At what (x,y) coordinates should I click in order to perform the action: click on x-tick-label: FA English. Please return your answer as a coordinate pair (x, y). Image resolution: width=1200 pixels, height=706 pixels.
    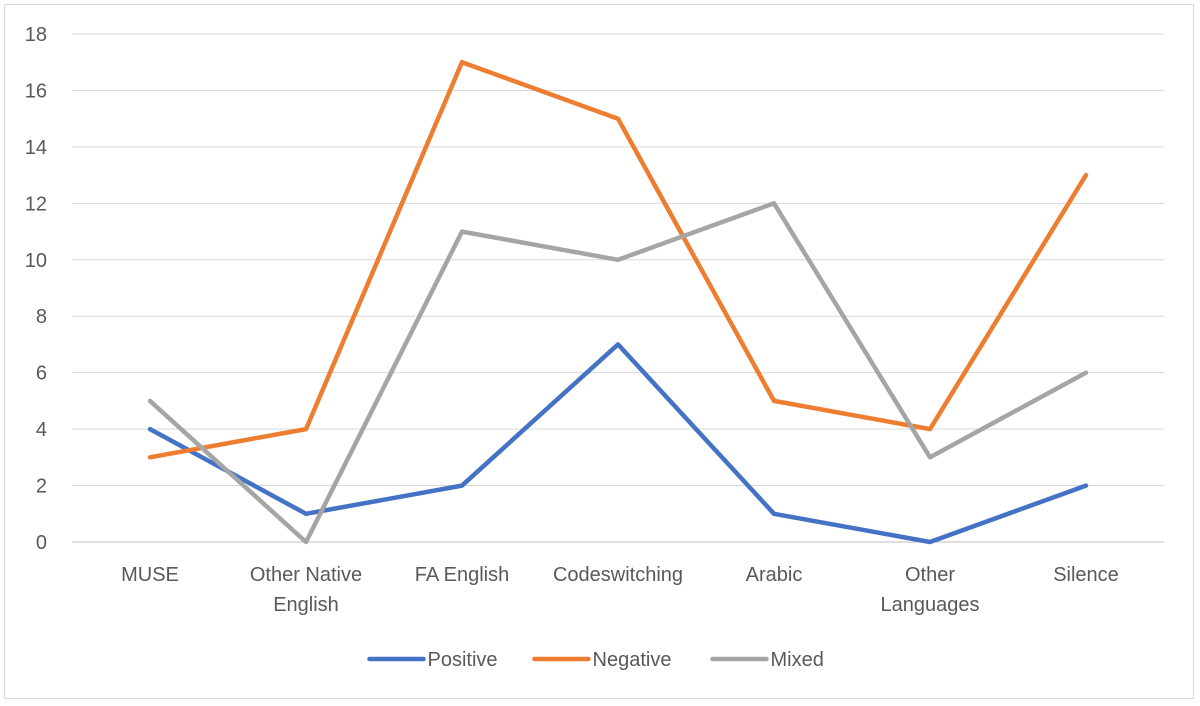
    Looking at the image, I should click on (462, 575).